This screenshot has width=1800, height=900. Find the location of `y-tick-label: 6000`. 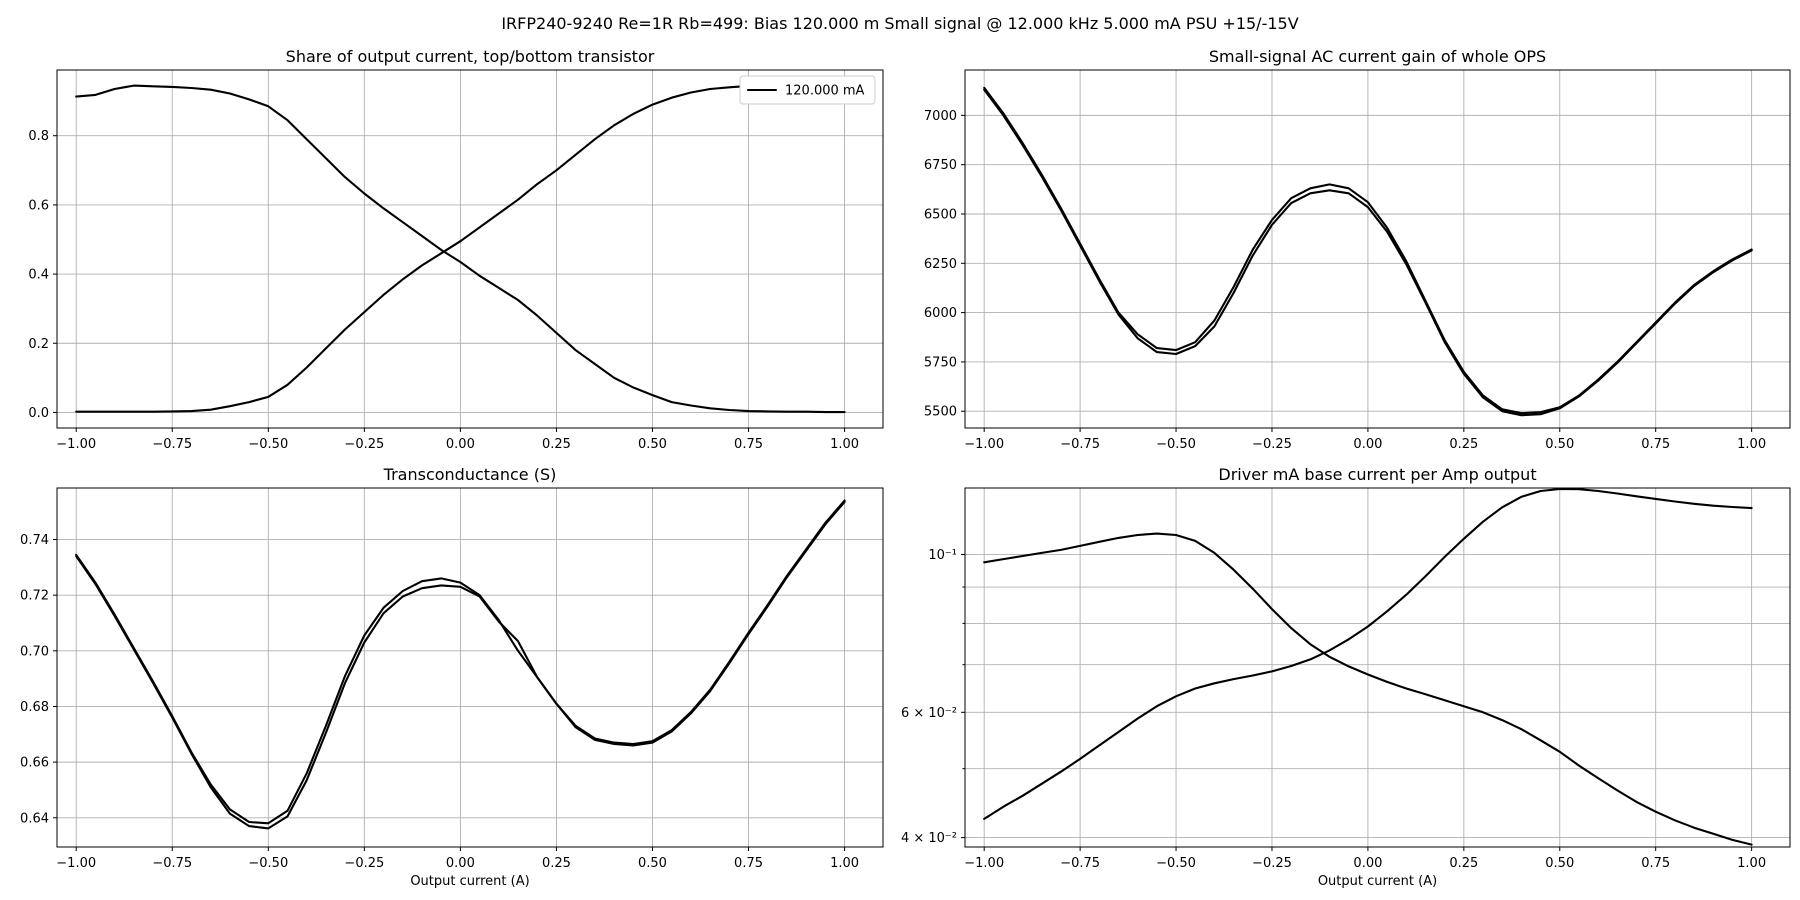

y-tick-label: 6000 is located at coordinates (940, 313).